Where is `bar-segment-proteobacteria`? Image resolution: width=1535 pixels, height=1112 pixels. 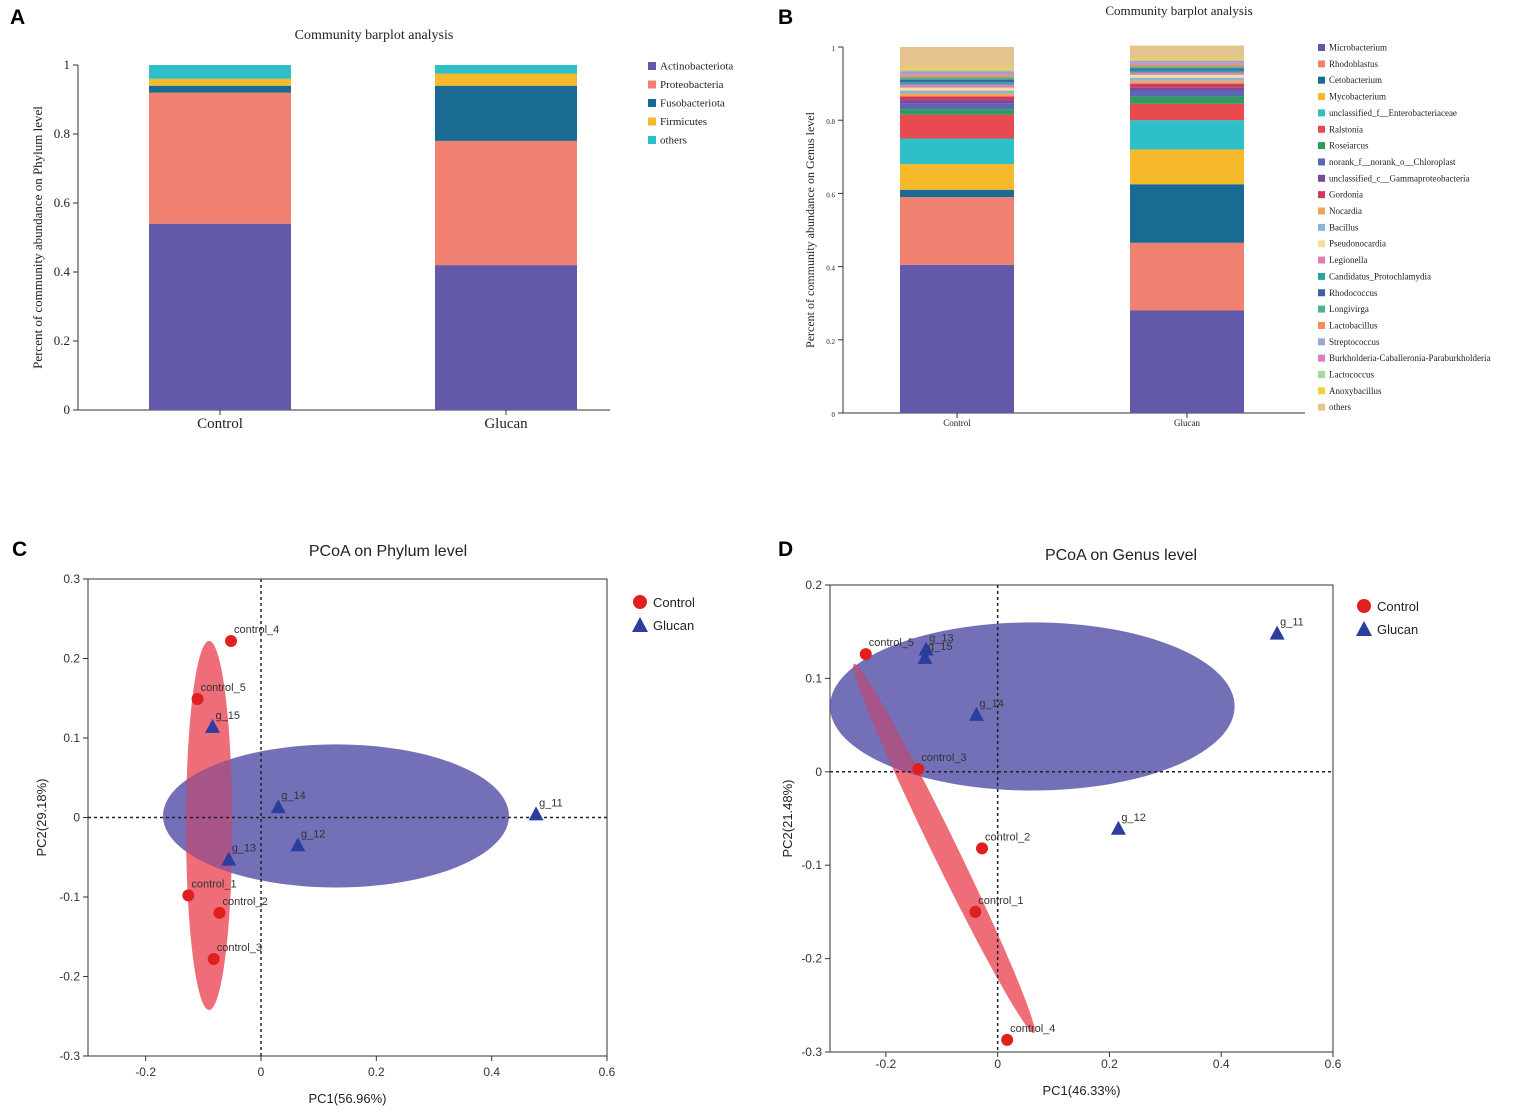
bar-segment-proteobacteria is located at coordinates (220, 158).